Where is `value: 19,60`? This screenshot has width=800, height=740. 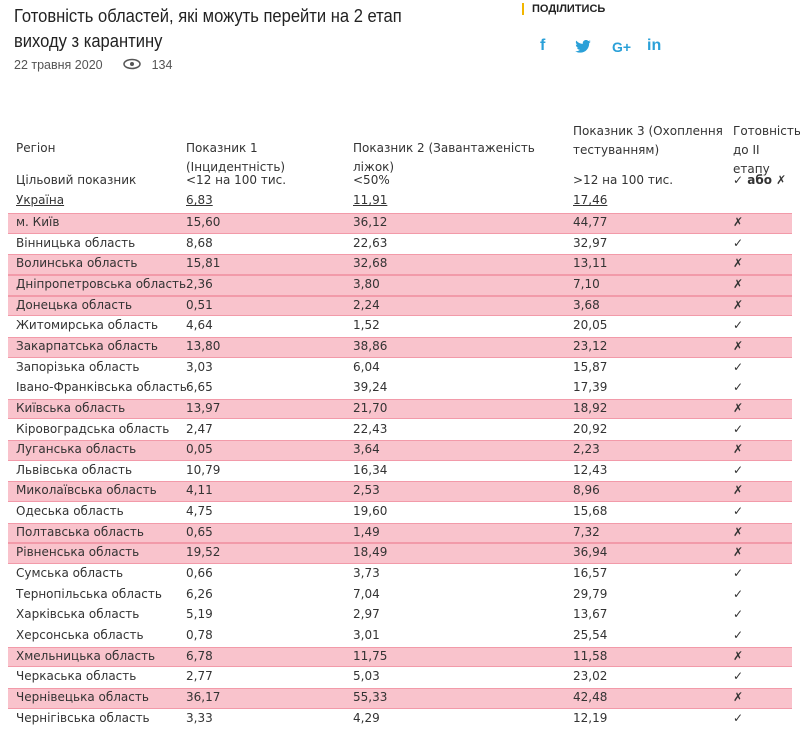 value: 19,60 is located at coordinates (370, 511).